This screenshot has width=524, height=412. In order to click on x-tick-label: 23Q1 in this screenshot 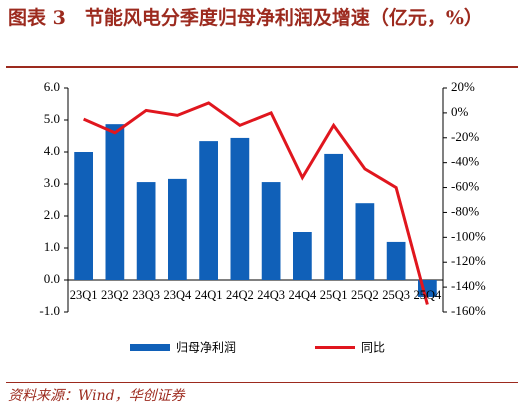, I will do `click(84, 295)`.